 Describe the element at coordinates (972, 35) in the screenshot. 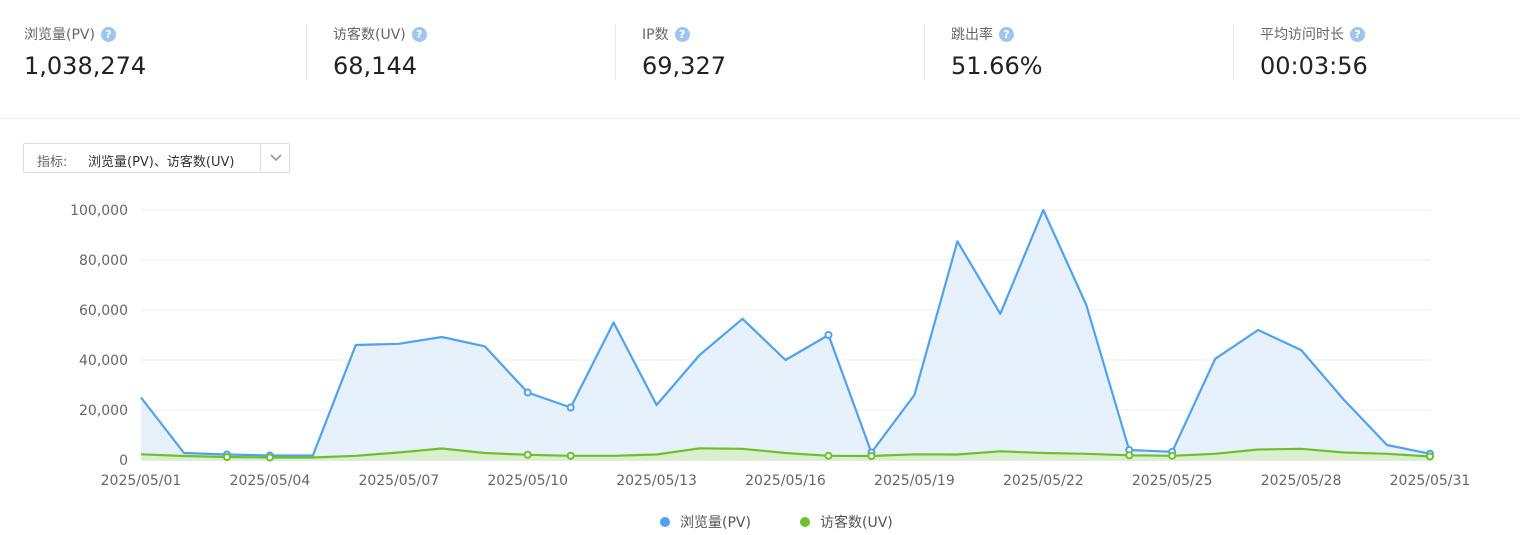

I see `metric-label: 跳出率` at that location.